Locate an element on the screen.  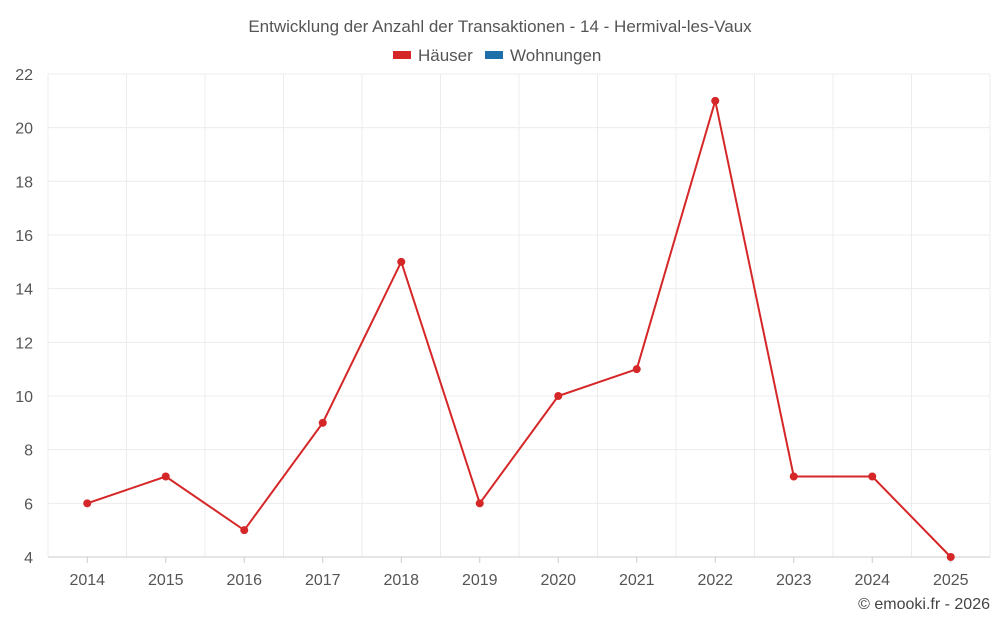
x-tick-label: 2022 is located at coordinates (715, 580).